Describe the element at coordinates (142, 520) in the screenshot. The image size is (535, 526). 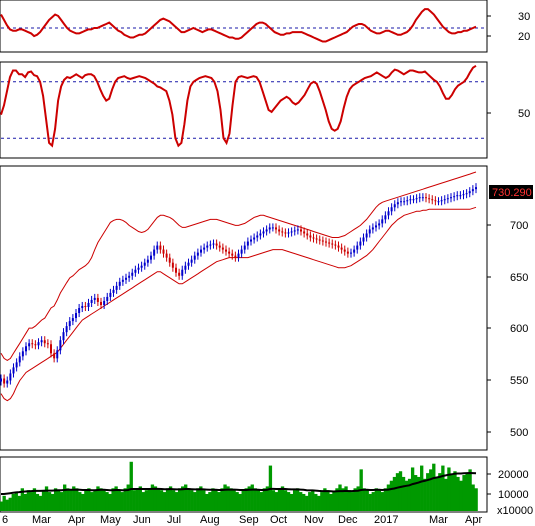
I see `x-label-jun: Jun` at that location.